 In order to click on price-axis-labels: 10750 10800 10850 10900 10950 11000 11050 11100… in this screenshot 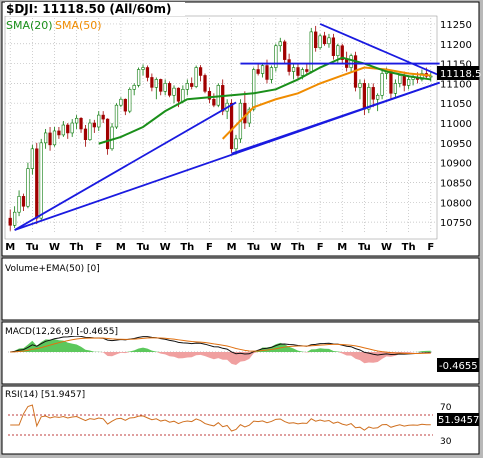, I will do `click(456, 124)`.